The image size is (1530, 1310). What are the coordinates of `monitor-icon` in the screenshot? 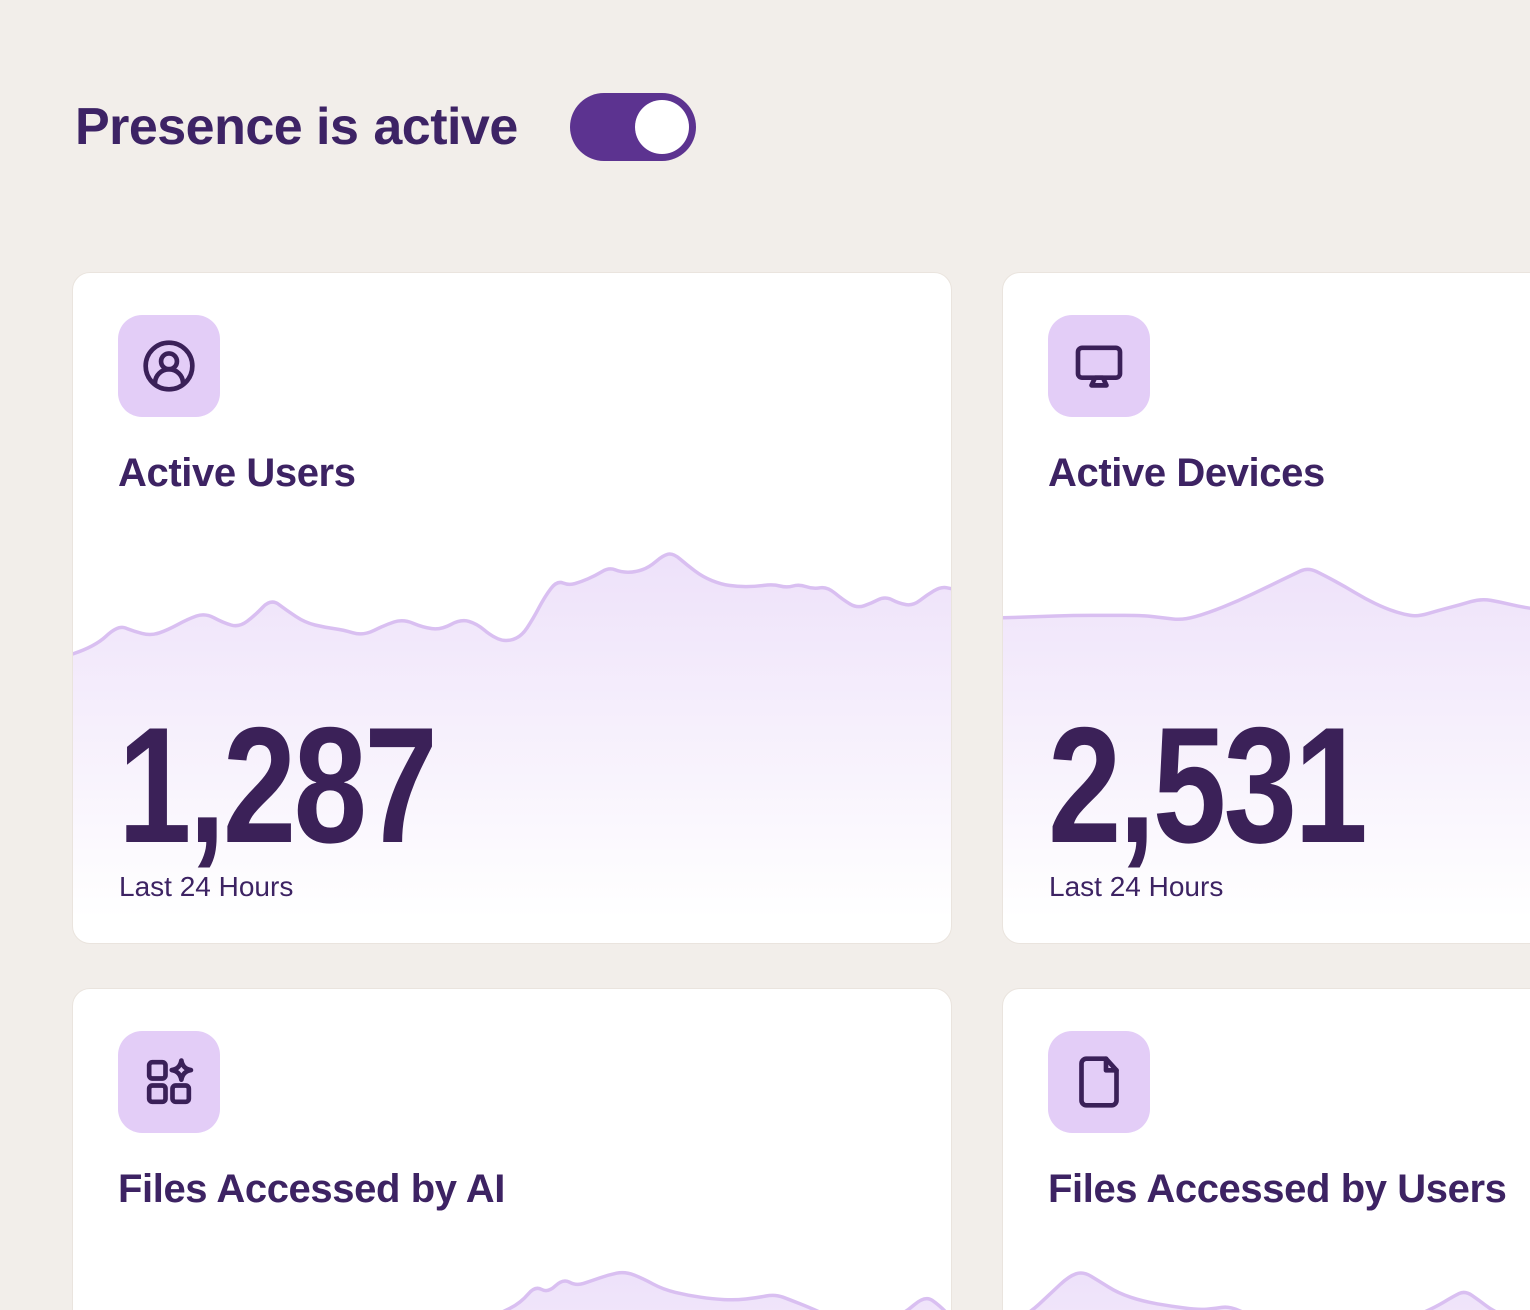 It's located at (1099, 366).